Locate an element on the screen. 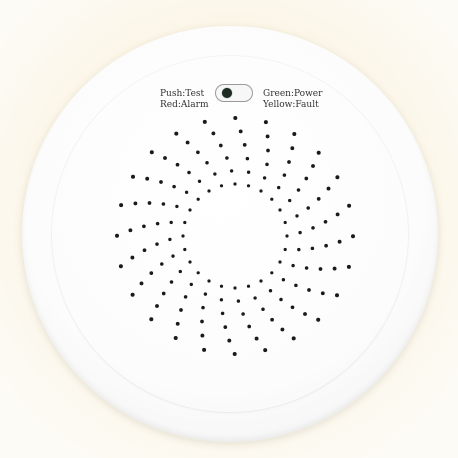 This screenshot has height=458, width=458. red-alarm-label: Red:Alarm is located at coordinates (184, 105).